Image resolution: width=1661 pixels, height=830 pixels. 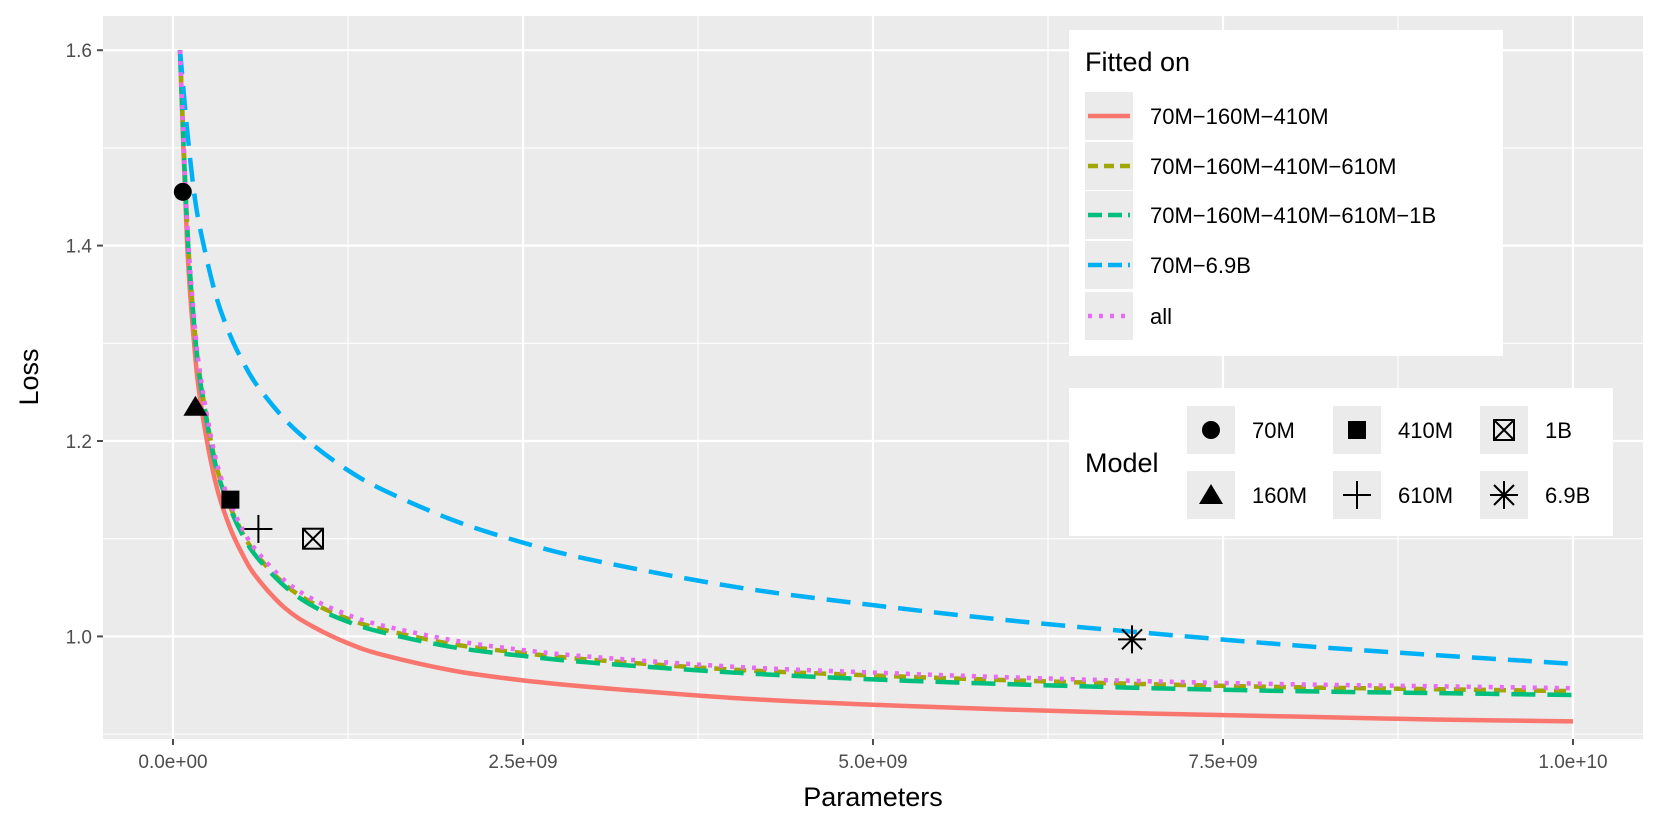 I want to click on x-tick-label: 0.0e+00, so click(x=172, y=762).